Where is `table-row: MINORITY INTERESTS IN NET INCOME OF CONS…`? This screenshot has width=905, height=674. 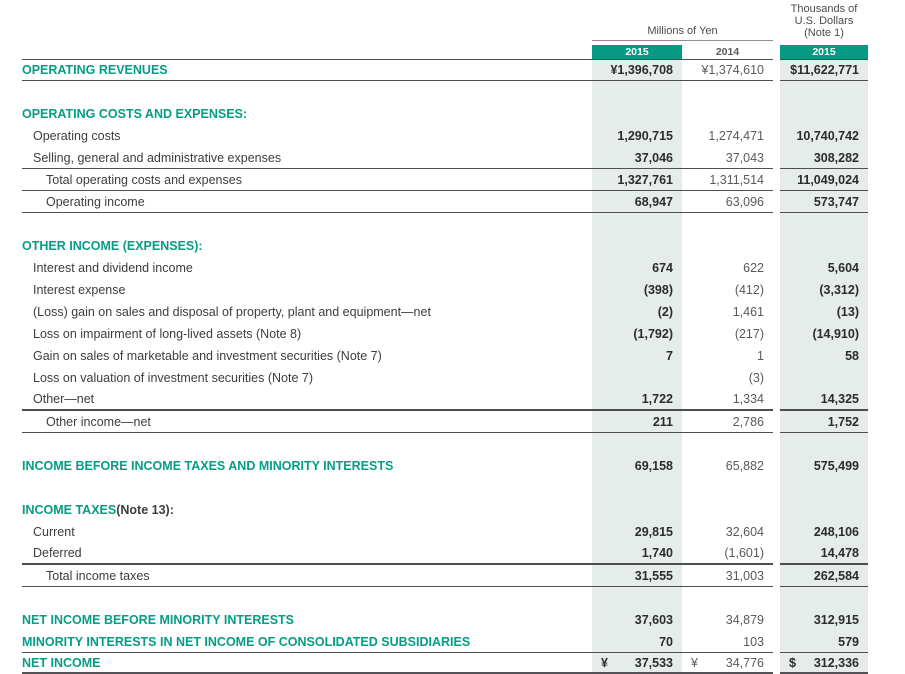
table-row: MINORITY INTERESTS IN NET INCOME OF CONS… is located at coordinates (445, 642).